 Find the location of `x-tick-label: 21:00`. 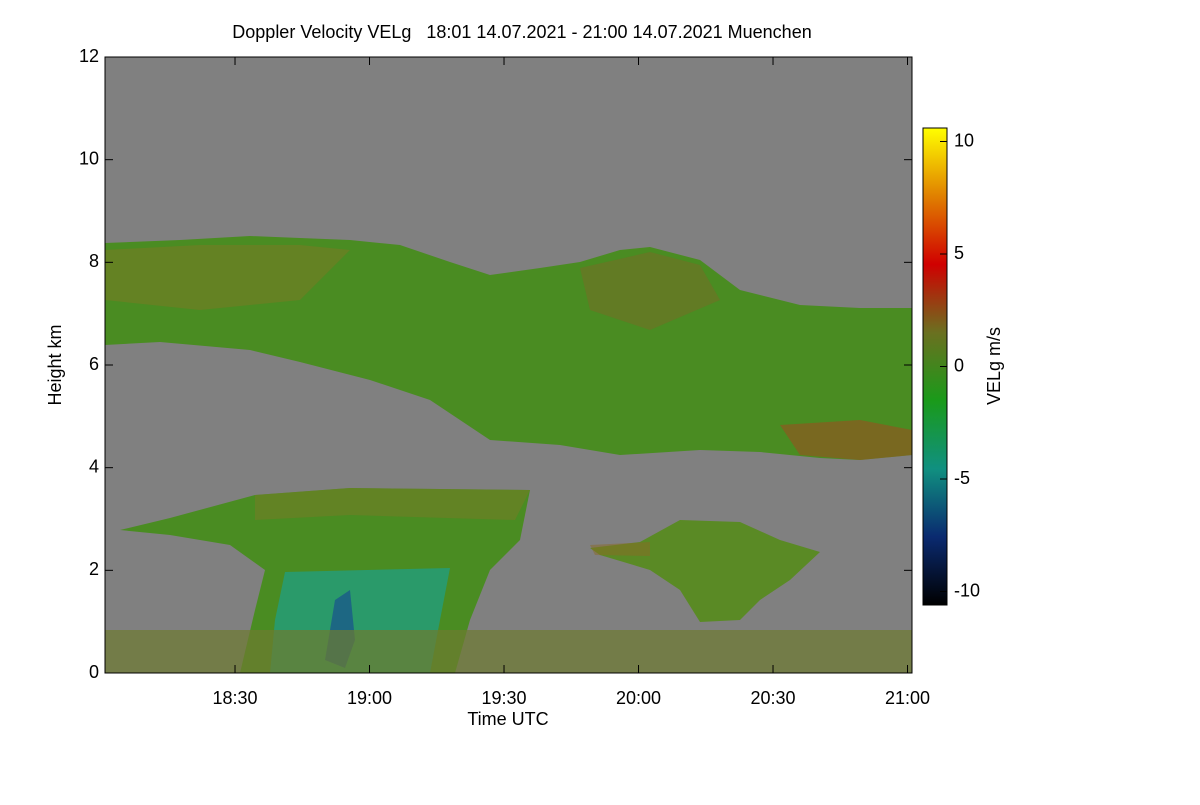

x-tick-label: 21:00 is located at coordinates (907, 698).